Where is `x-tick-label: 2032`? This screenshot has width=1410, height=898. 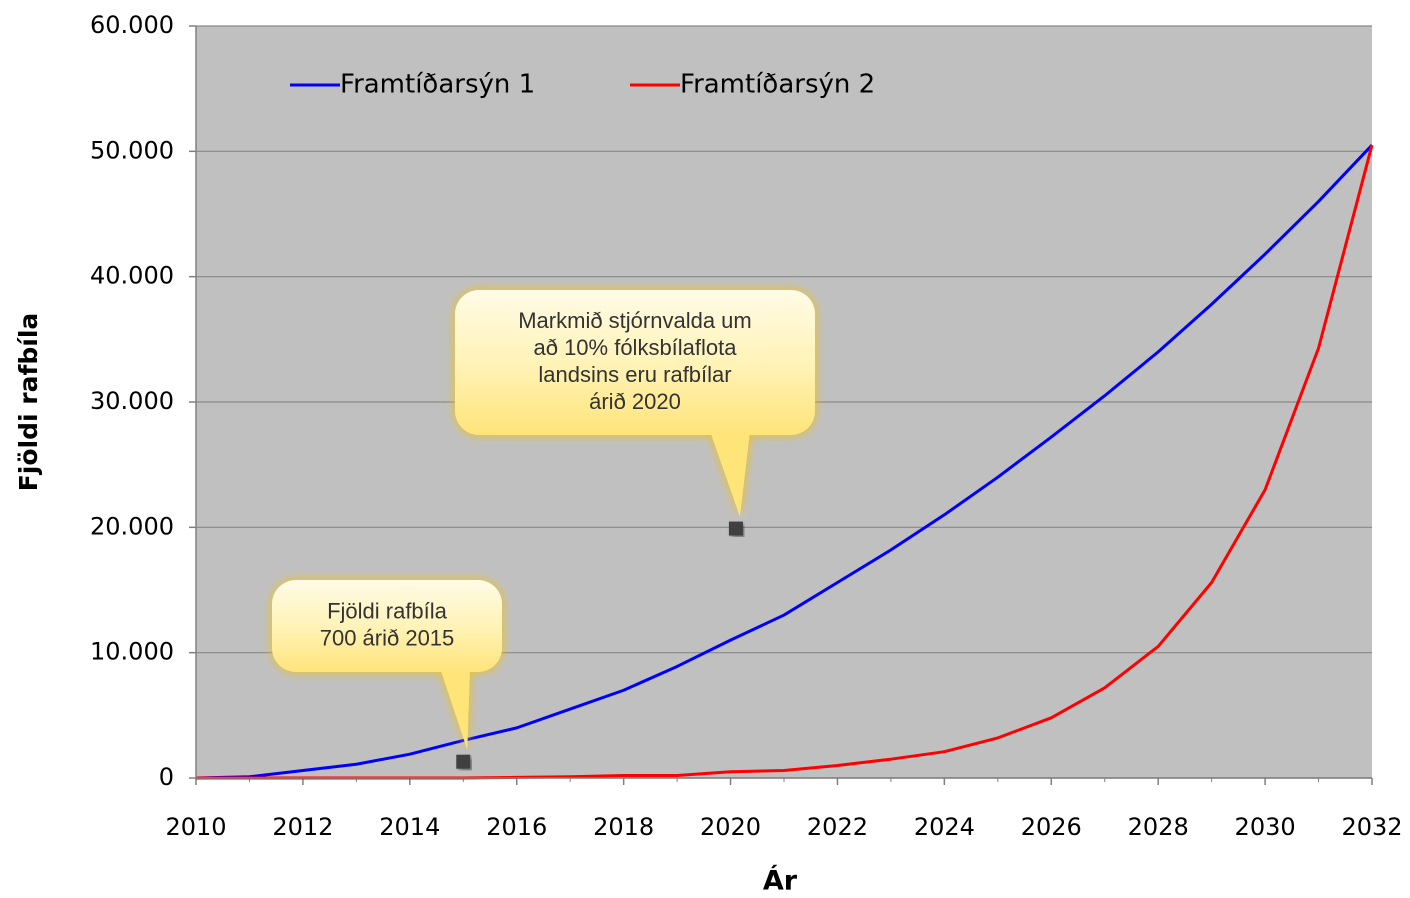 x-tick-label: 2032 is located at coordinates (1371, 827).